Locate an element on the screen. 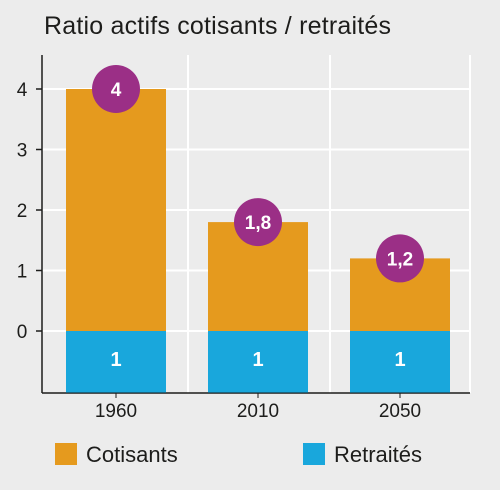  bar-retraites-2010 is located at coordinates (258, 362).